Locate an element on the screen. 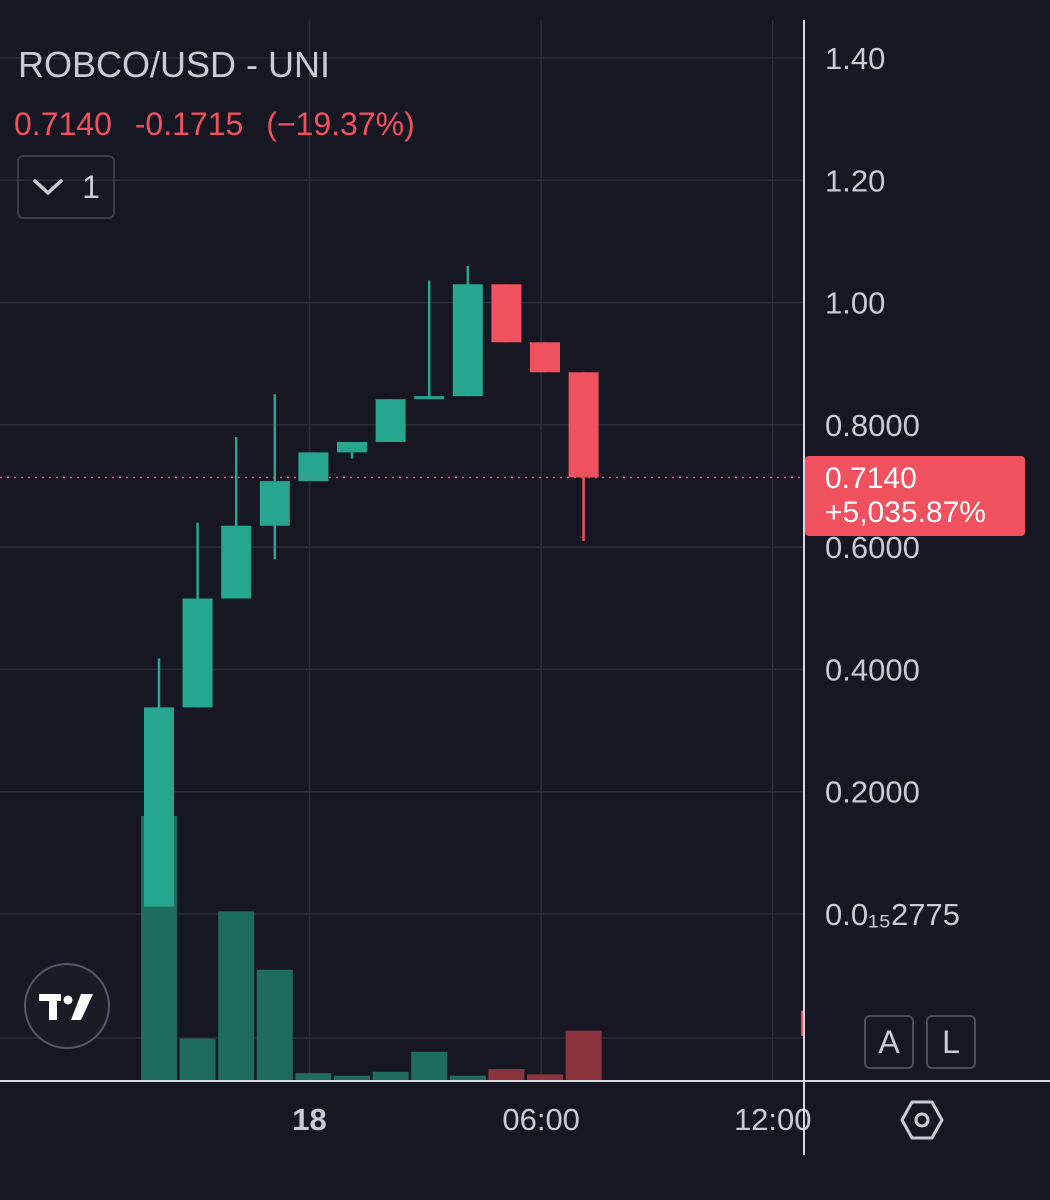 This screenshot has height=1200, width=1050. last-price-tag: 0.7140 +5,035.87% is located at coordinates (915, 496).